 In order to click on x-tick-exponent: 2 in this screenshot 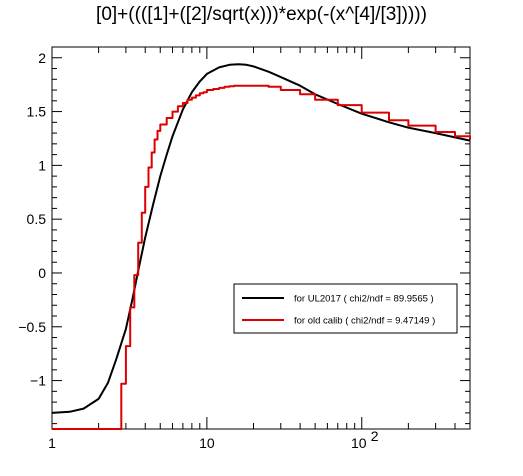, I will do `click(375, 436)`.